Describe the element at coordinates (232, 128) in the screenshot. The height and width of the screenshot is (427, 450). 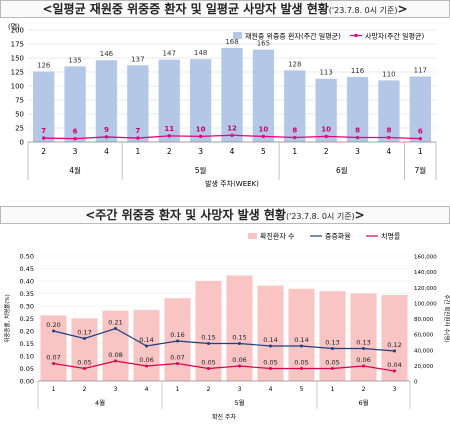
I see `deaths-value-label: 12` at that location.